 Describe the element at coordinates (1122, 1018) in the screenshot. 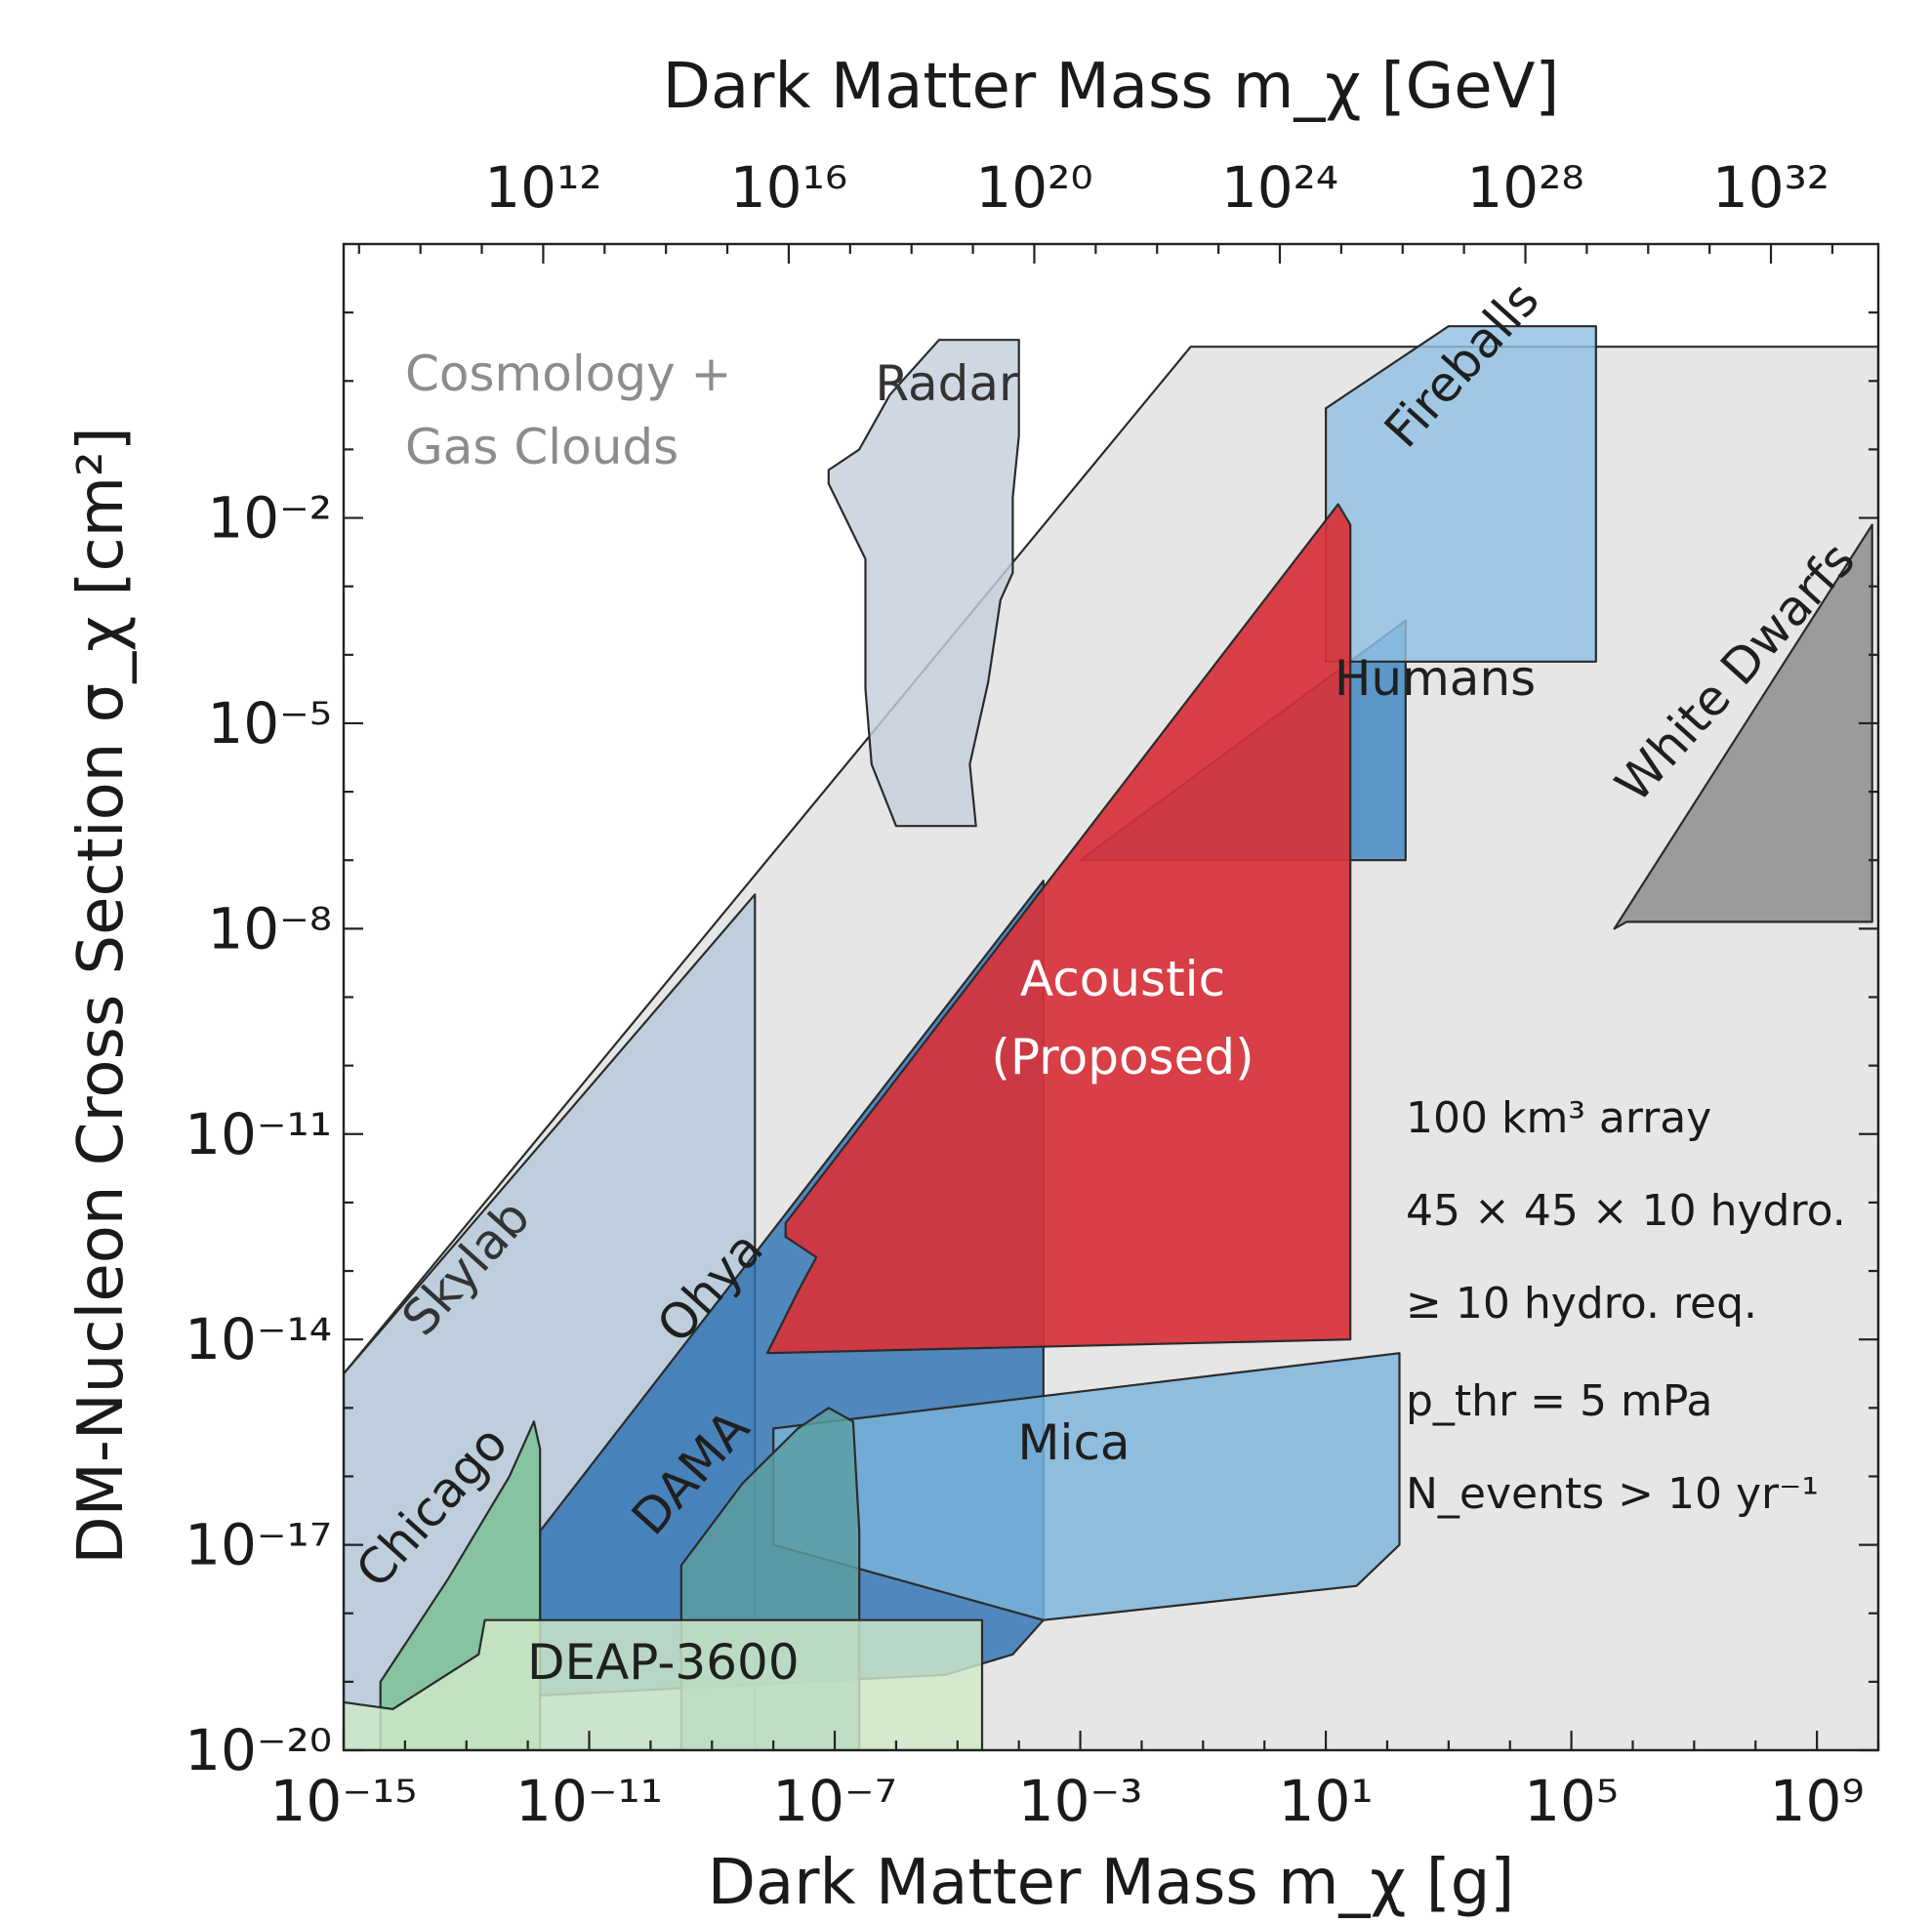

I see `region-label-acoustic-proposed: Acoustic (Proposed)` at that location.